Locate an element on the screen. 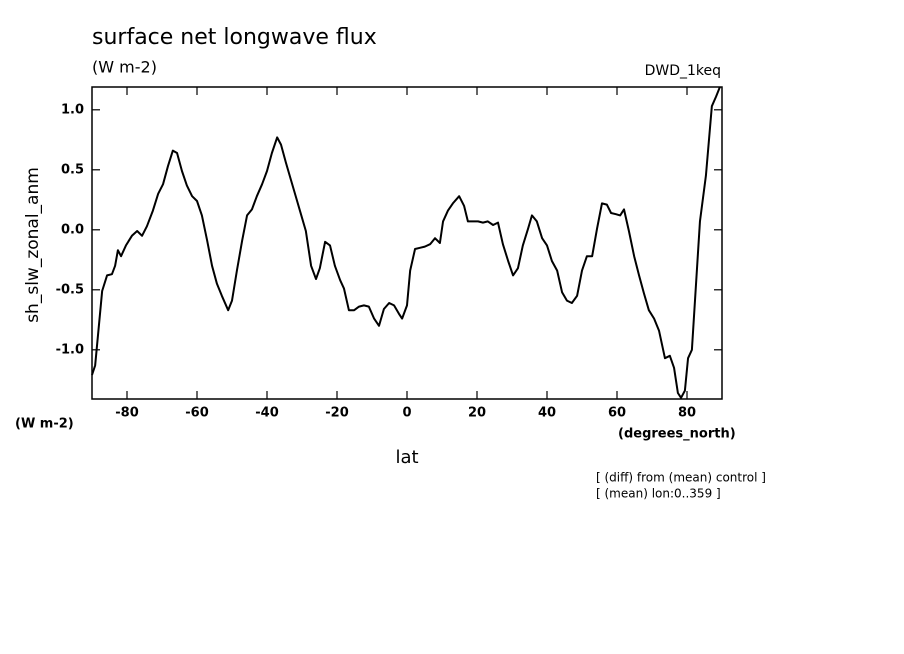 The image size is (904, 654). note: [ (mean) lon:0..359 ] is located at coordinates (658, 494).